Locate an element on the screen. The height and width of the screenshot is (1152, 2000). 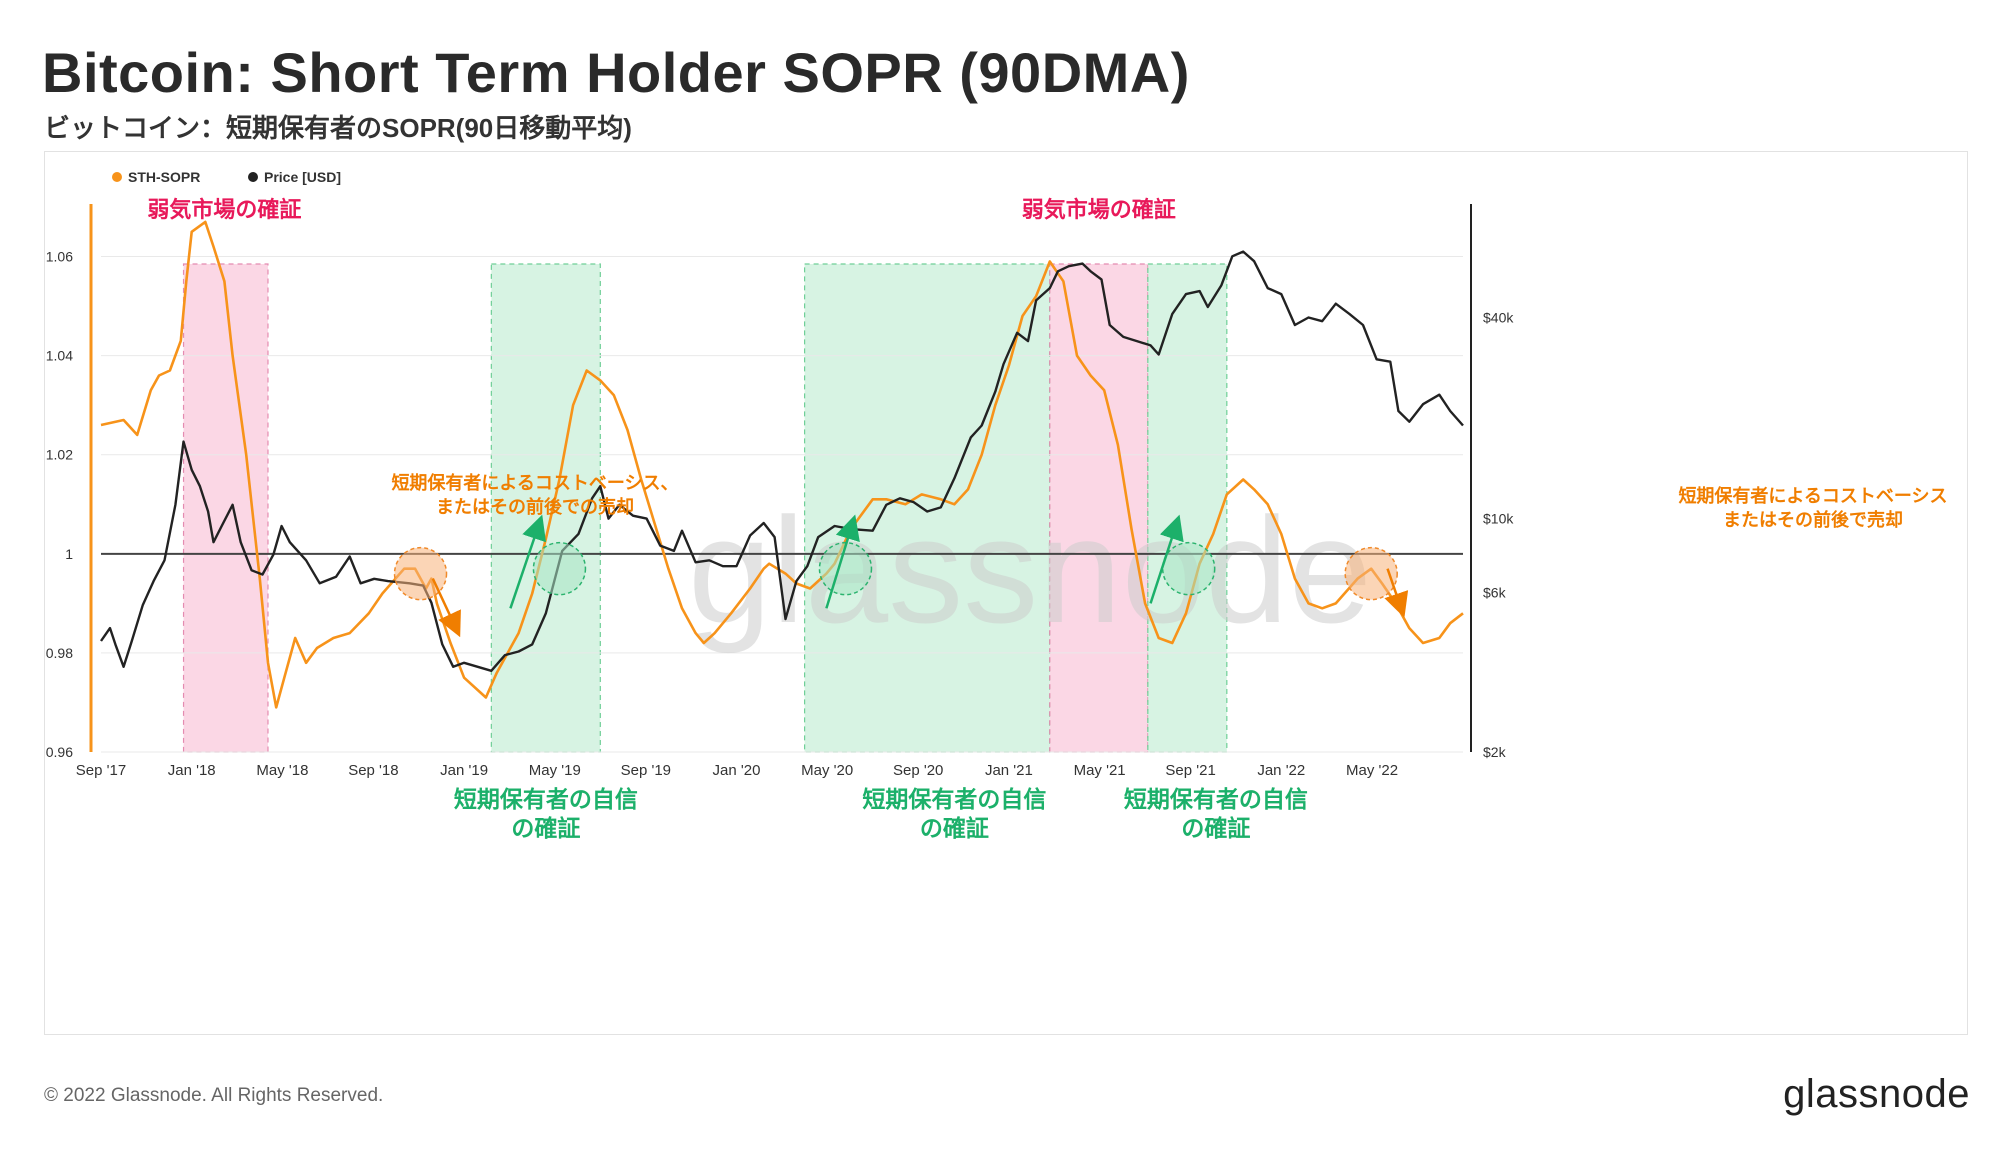
x-axis-tick-label: Jan '21 is located at coordinates (1009, 770).